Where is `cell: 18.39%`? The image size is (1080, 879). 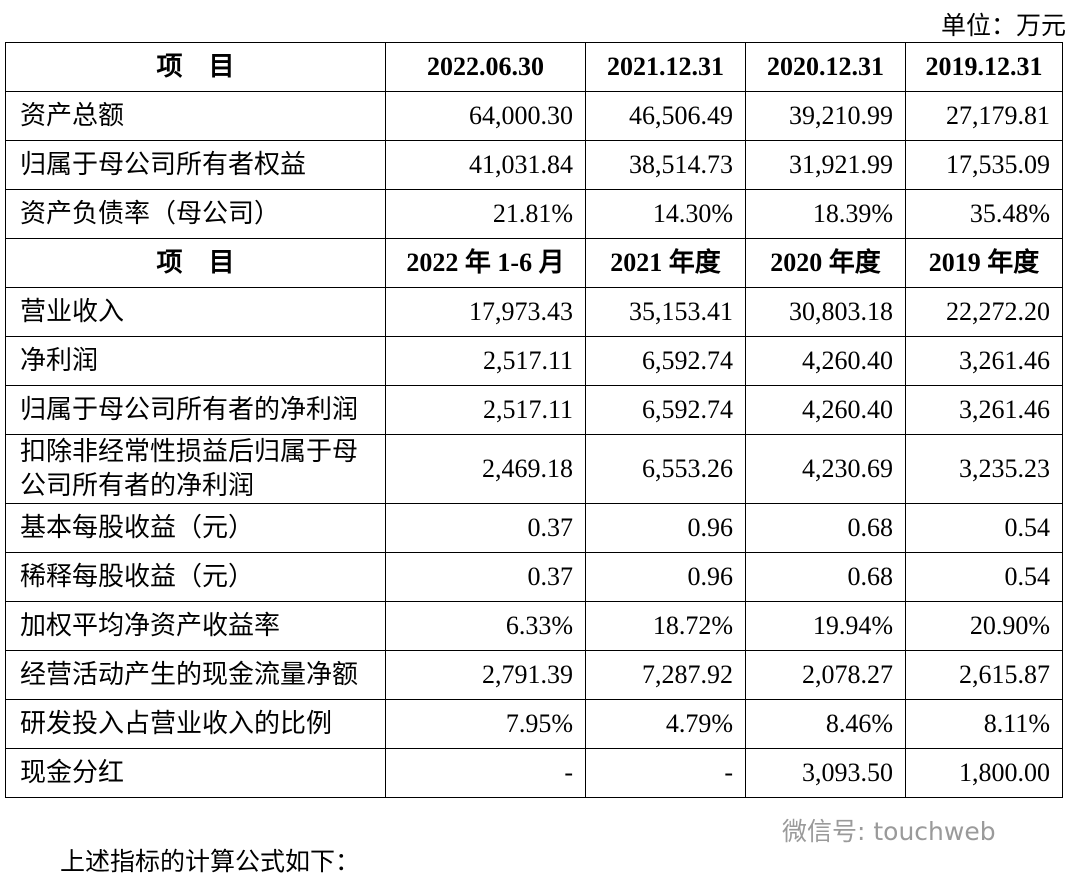
cell: 18.39% is located at coordinates (825, 214).